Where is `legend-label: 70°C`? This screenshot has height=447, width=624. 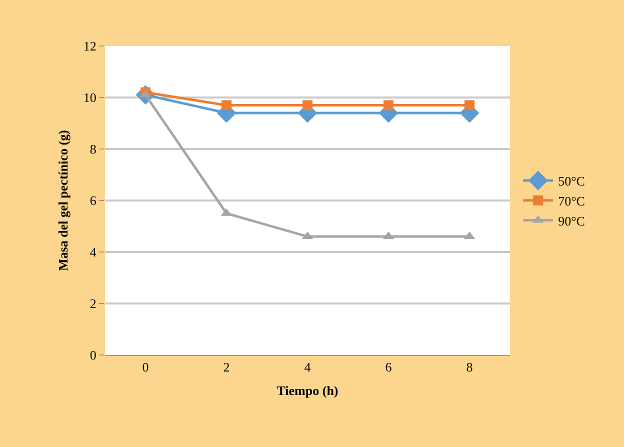
legend-label: 70°C is located at coordinates (571, 200).